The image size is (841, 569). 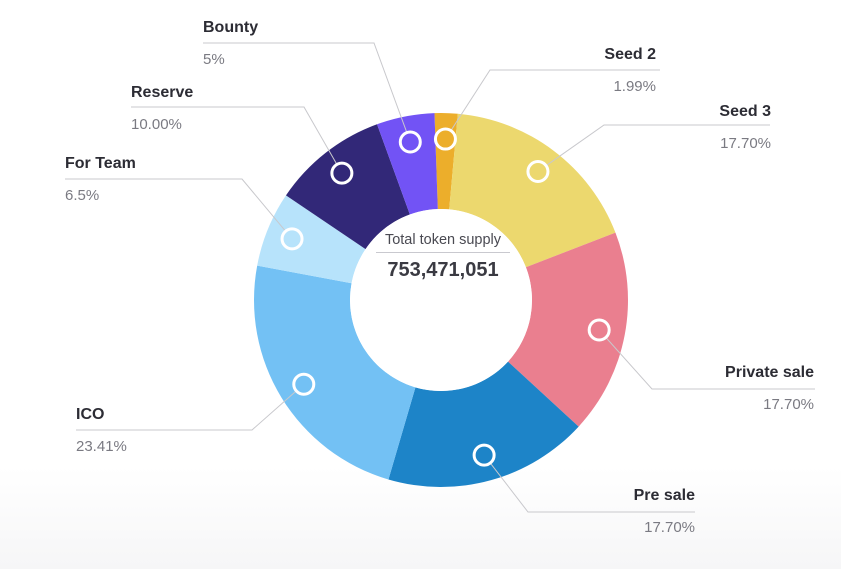 What do you see at coordinates (441, 300) in the screenshot?
I see `donut-hole` at bounding box center [441, 300].